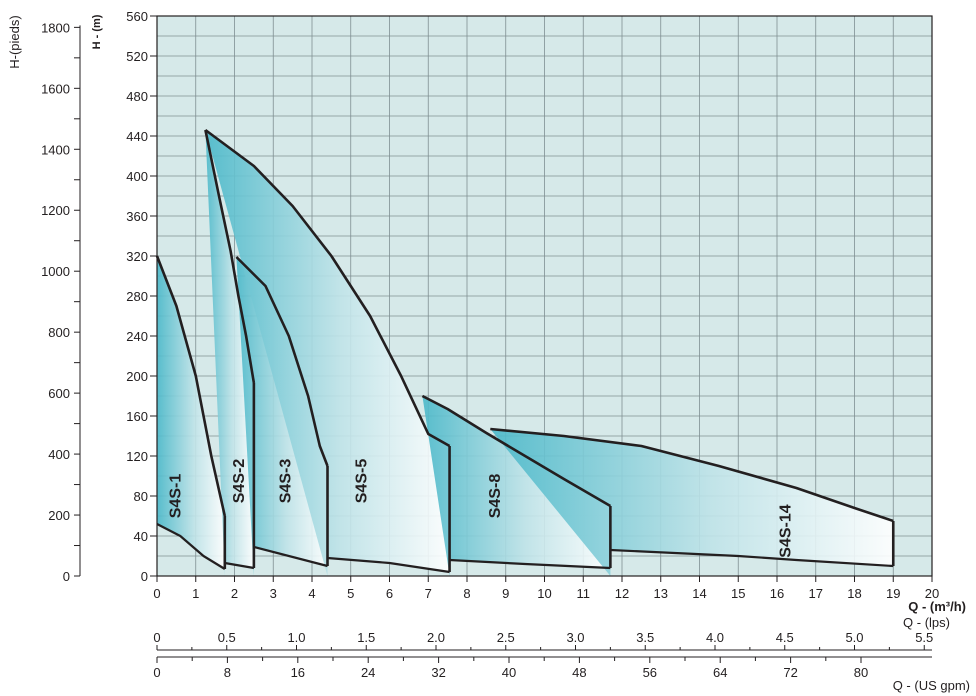  I want to click on x-tick-label-m3h: 16, so click(777, 593).